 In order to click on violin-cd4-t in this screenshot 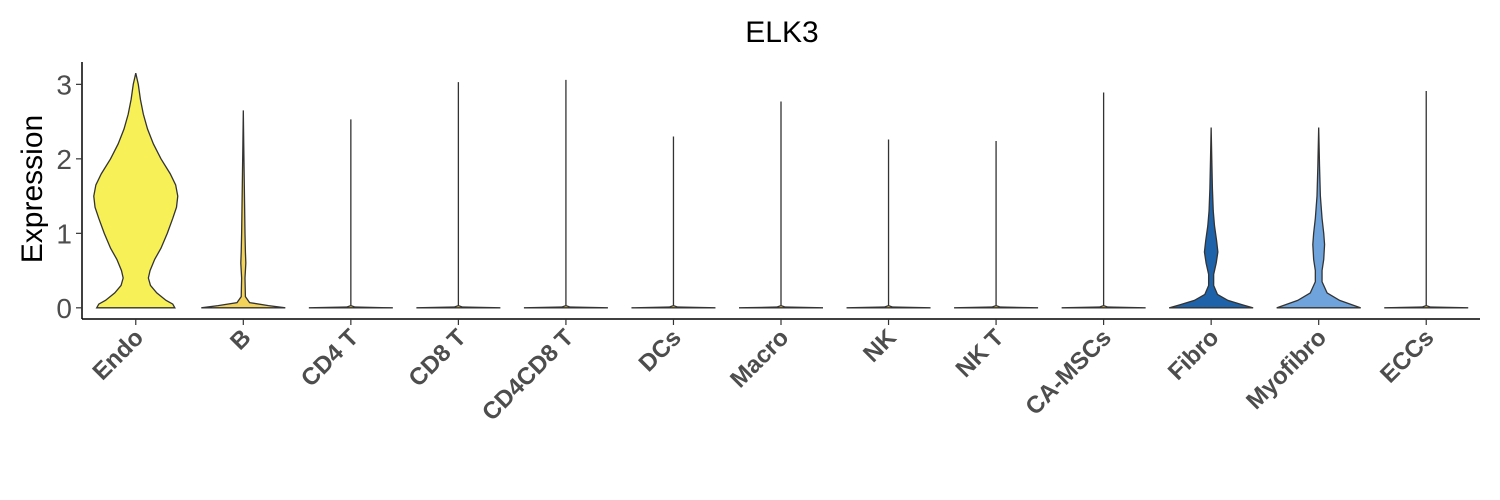, I will do `click(350, 214)`.